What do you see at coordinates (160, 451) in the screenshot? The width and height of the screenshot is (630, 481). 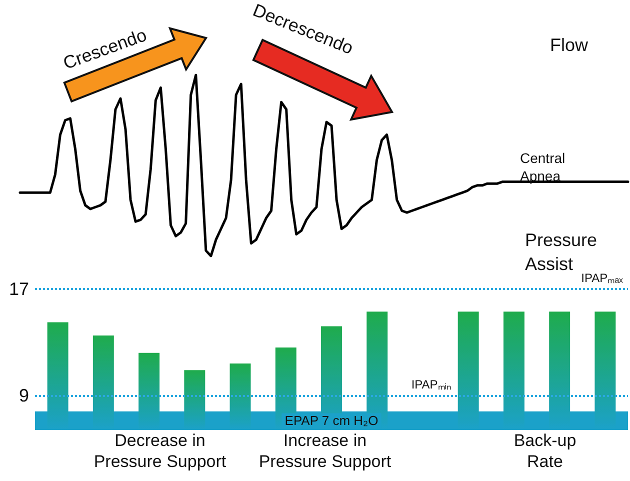 I see `text: Decrease in Pressure Support` at bounding box center [160, 451].